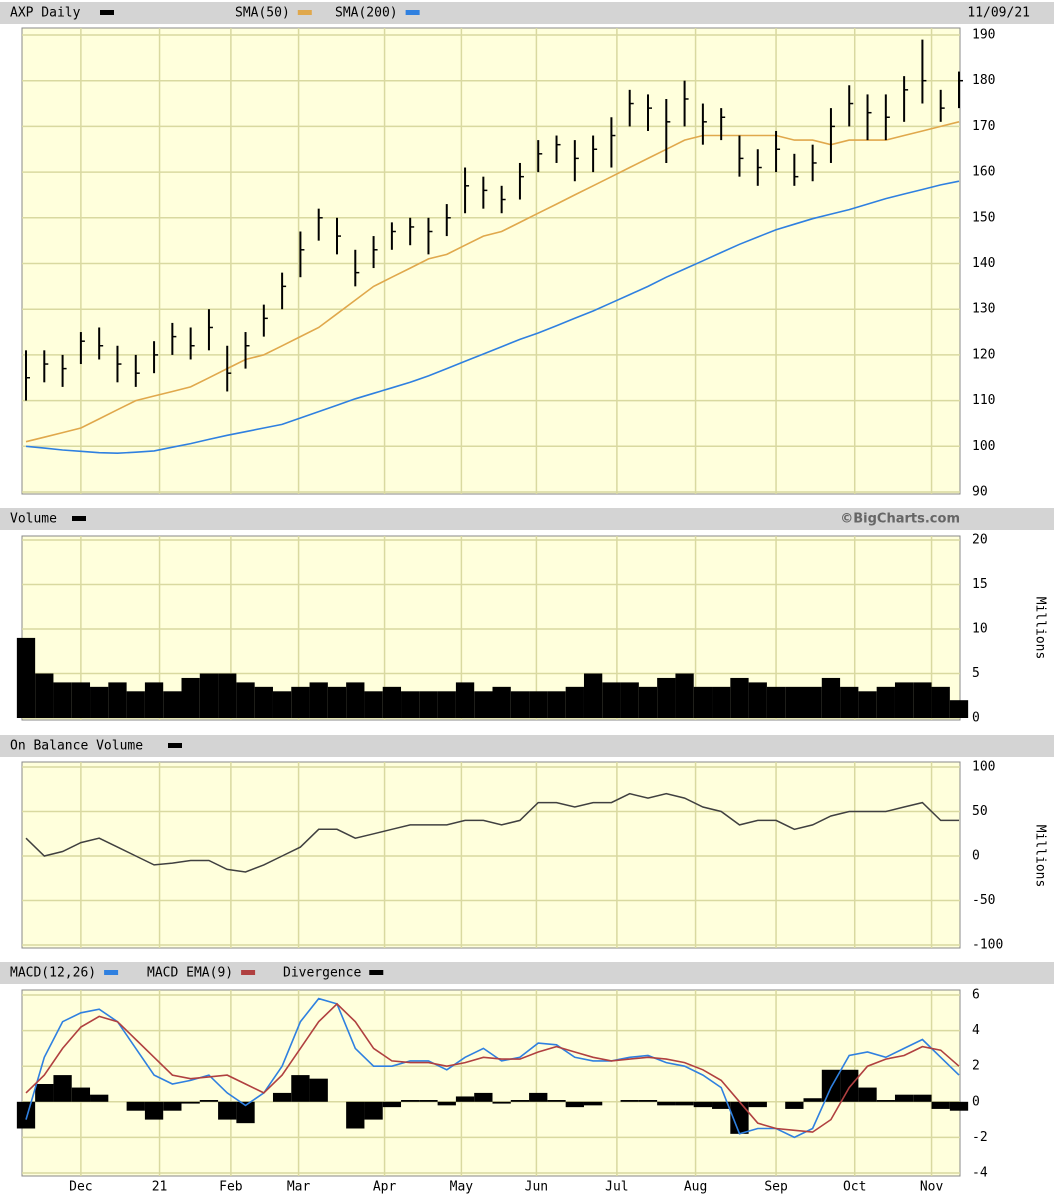  Describe the element at coordinates (987, 945) in the screenshot. I see `y-tick-label: -100` at that location.